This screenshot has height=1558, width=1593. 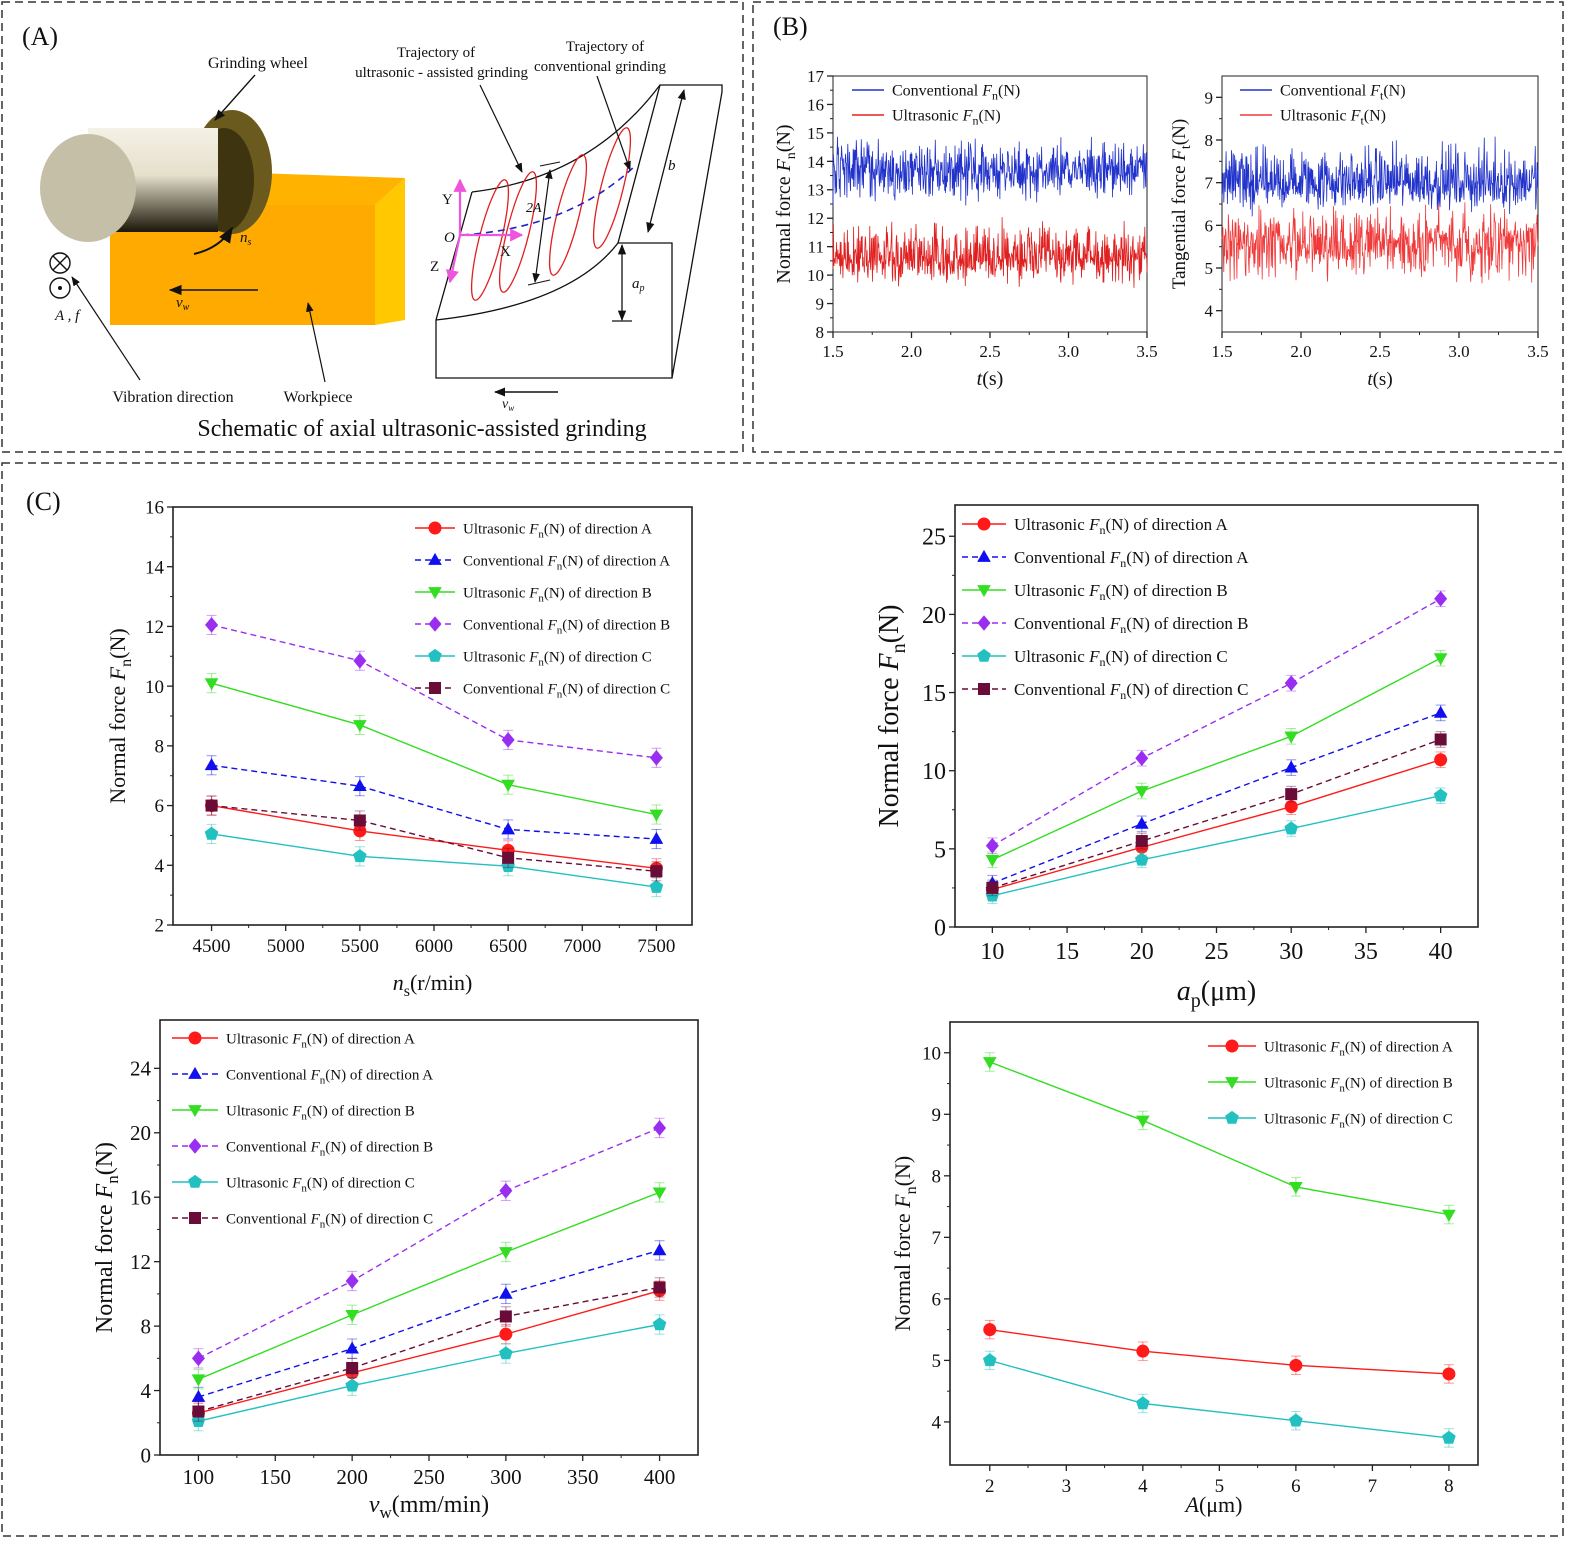 What do you see at coordinates (1142, 952) in the screenshot?
I see `x-tick-label: 20` at bounding box center [1142, 952].